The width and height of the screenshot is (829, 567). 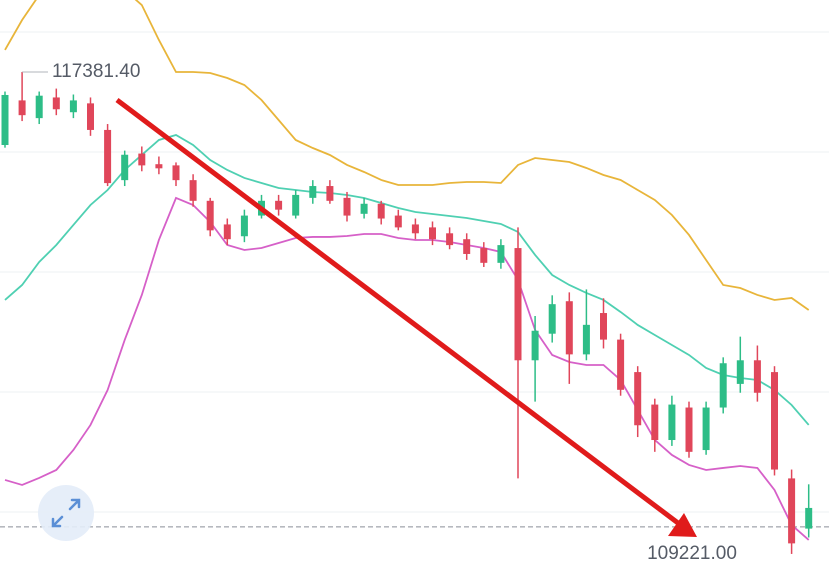 I want to click on arrow-head, so click(x=682, y=525).